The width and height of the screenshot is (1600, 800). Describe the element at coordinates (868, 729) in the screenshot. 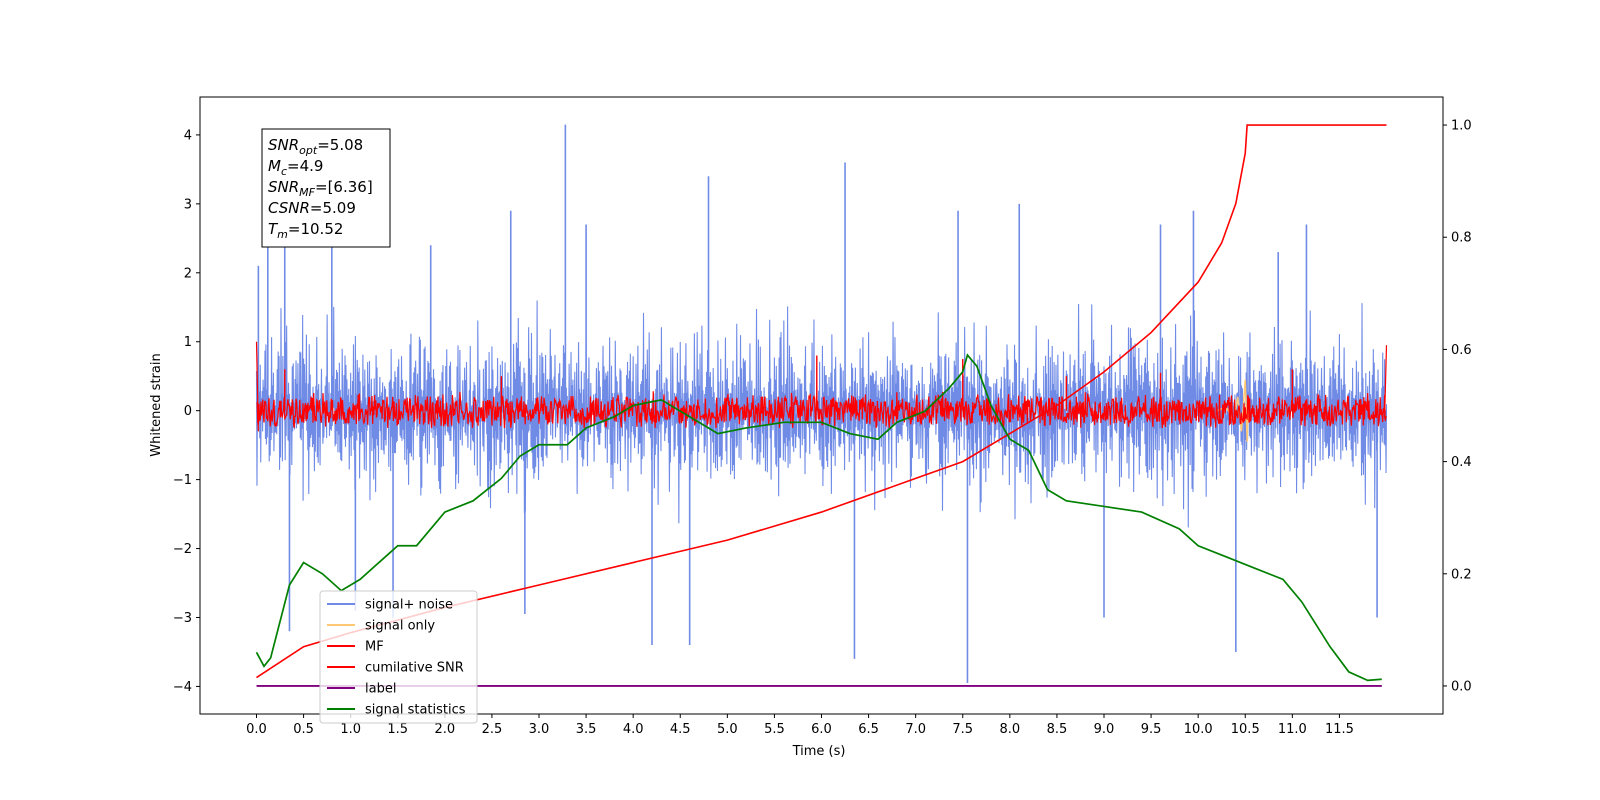

I see `x-tick-label: 6.5` at that location.